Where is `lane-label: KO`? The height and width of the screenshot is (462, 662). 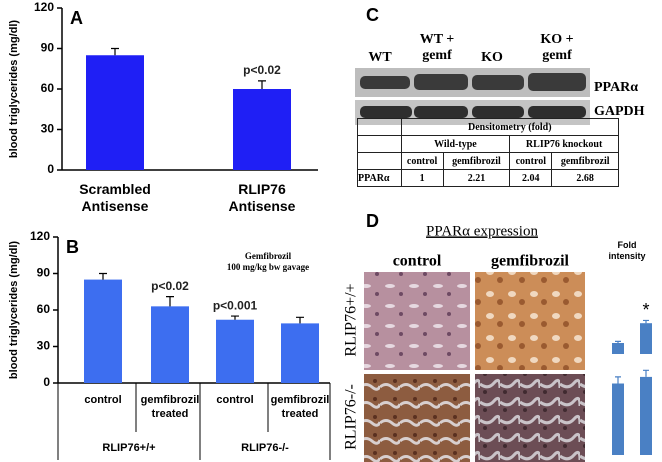 lane-label: KO is located at coordinates (492, 57).